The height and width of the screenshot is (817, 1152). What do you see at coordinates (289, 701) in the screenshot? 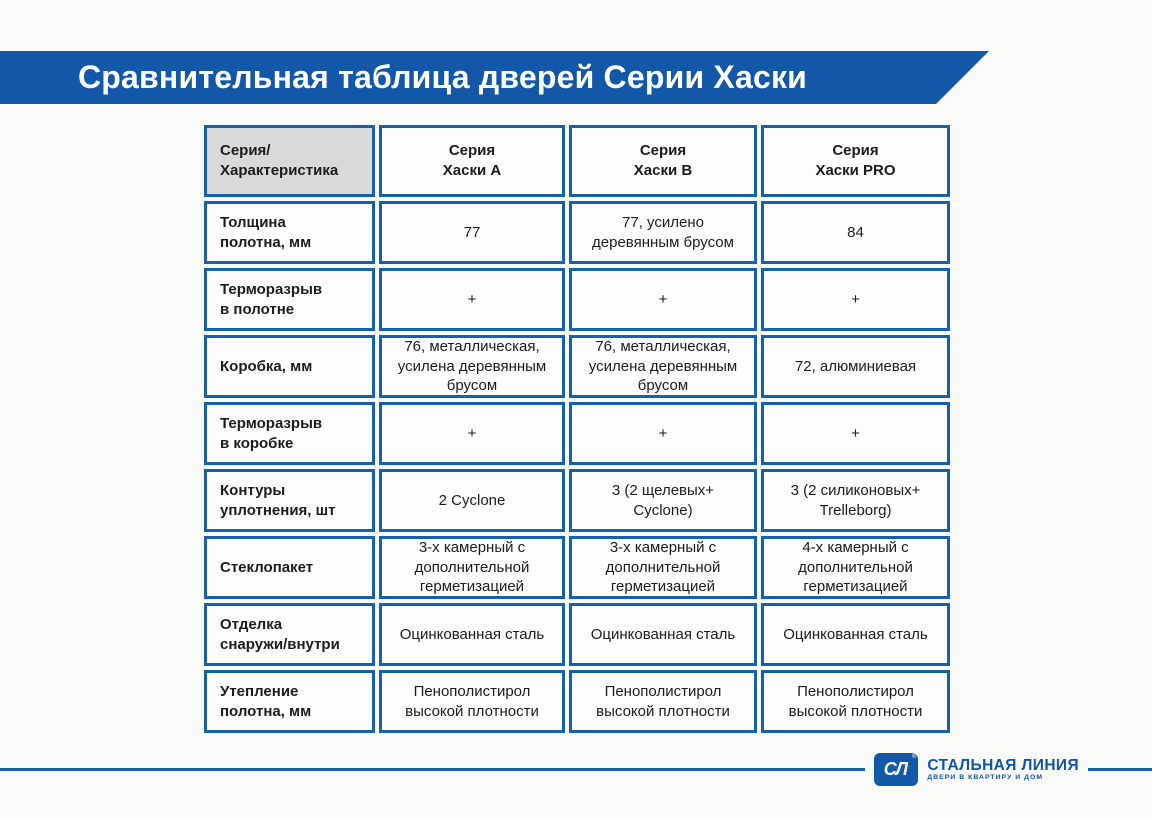
I see `row-label-insulation: Утепление полотна, мм` at bounding box center [289, 701].